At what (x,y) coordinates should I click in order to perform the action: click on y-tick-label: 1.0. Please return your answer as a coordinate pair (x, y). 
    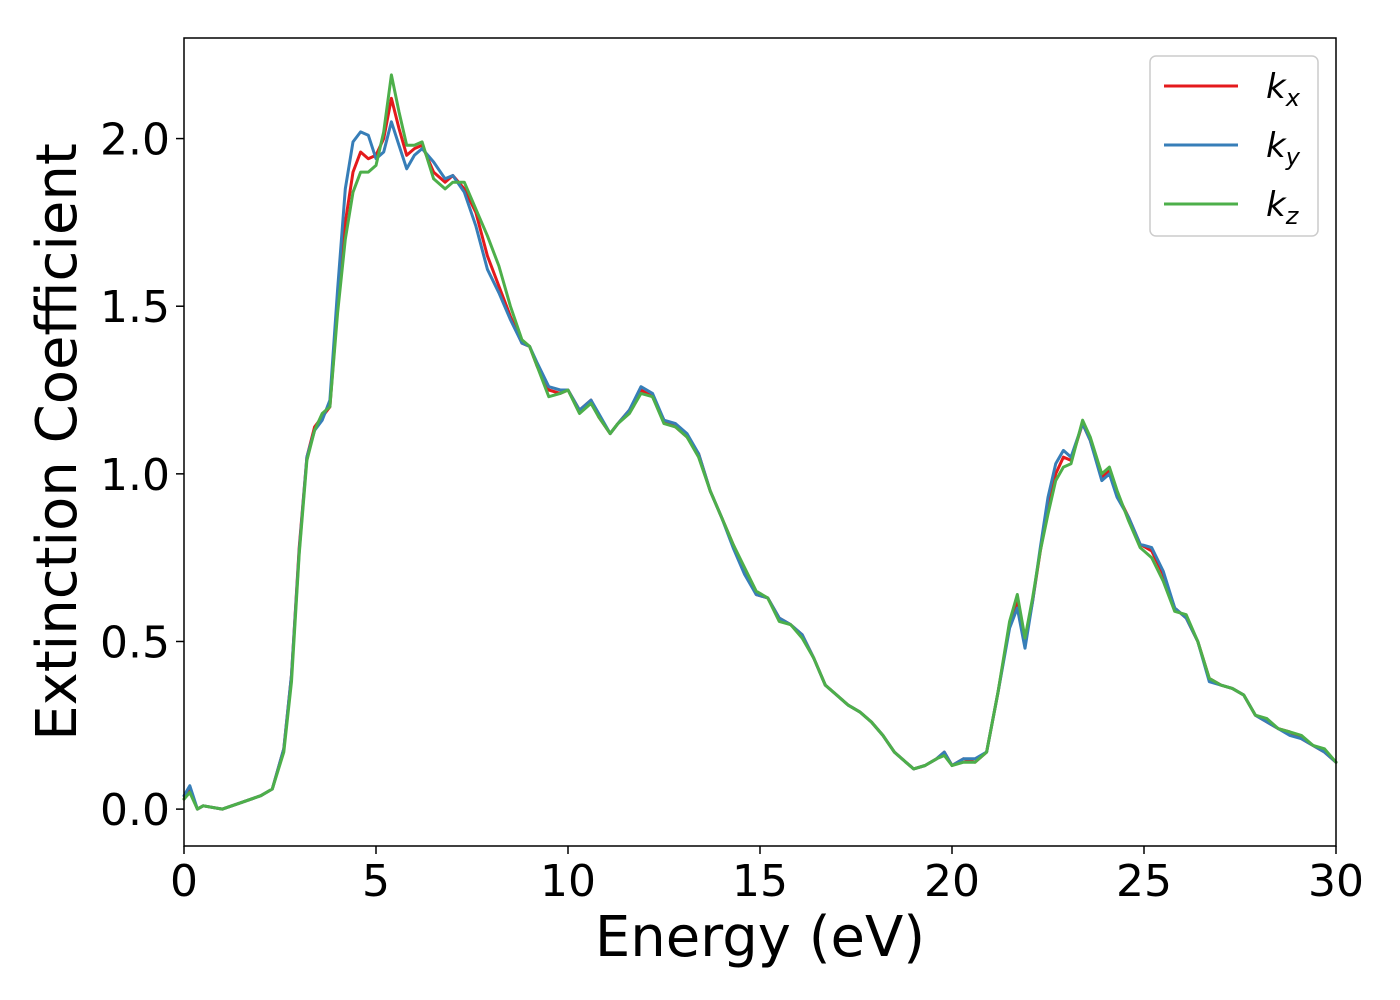
    Looking at the image, I should click on (135, 475).